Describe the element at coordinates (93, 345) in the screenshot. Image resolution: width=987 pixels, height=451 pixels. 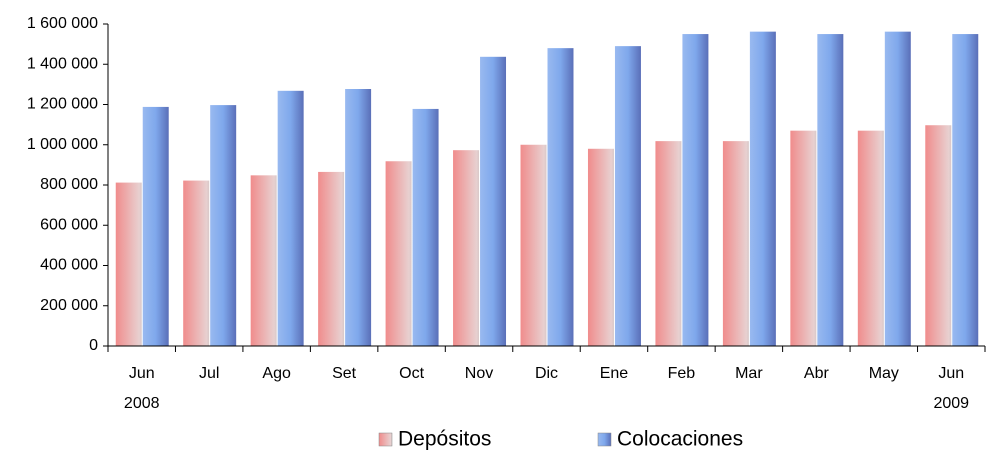
I see `y-tick-label: 0` at that location.